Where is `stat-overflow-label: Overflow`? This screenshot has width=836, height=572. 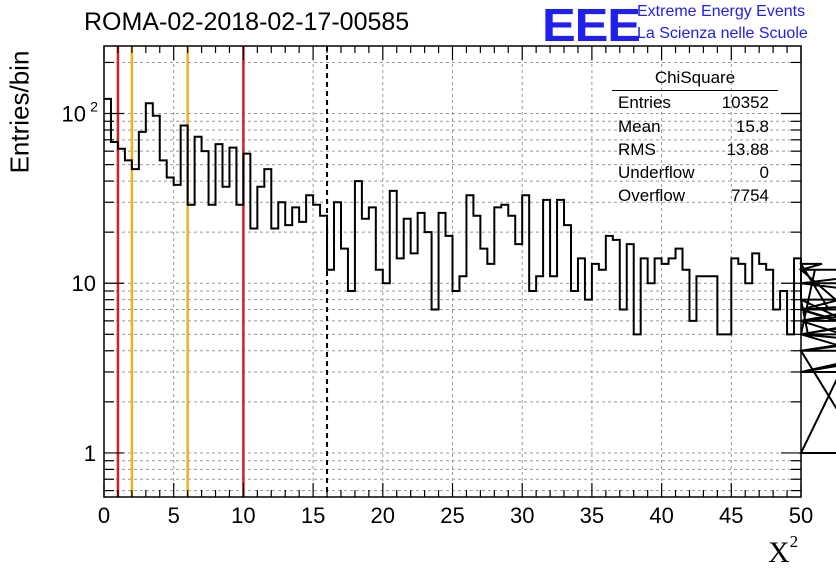 stat-overflow-label: Overflow is located at coordinates (652, 195).